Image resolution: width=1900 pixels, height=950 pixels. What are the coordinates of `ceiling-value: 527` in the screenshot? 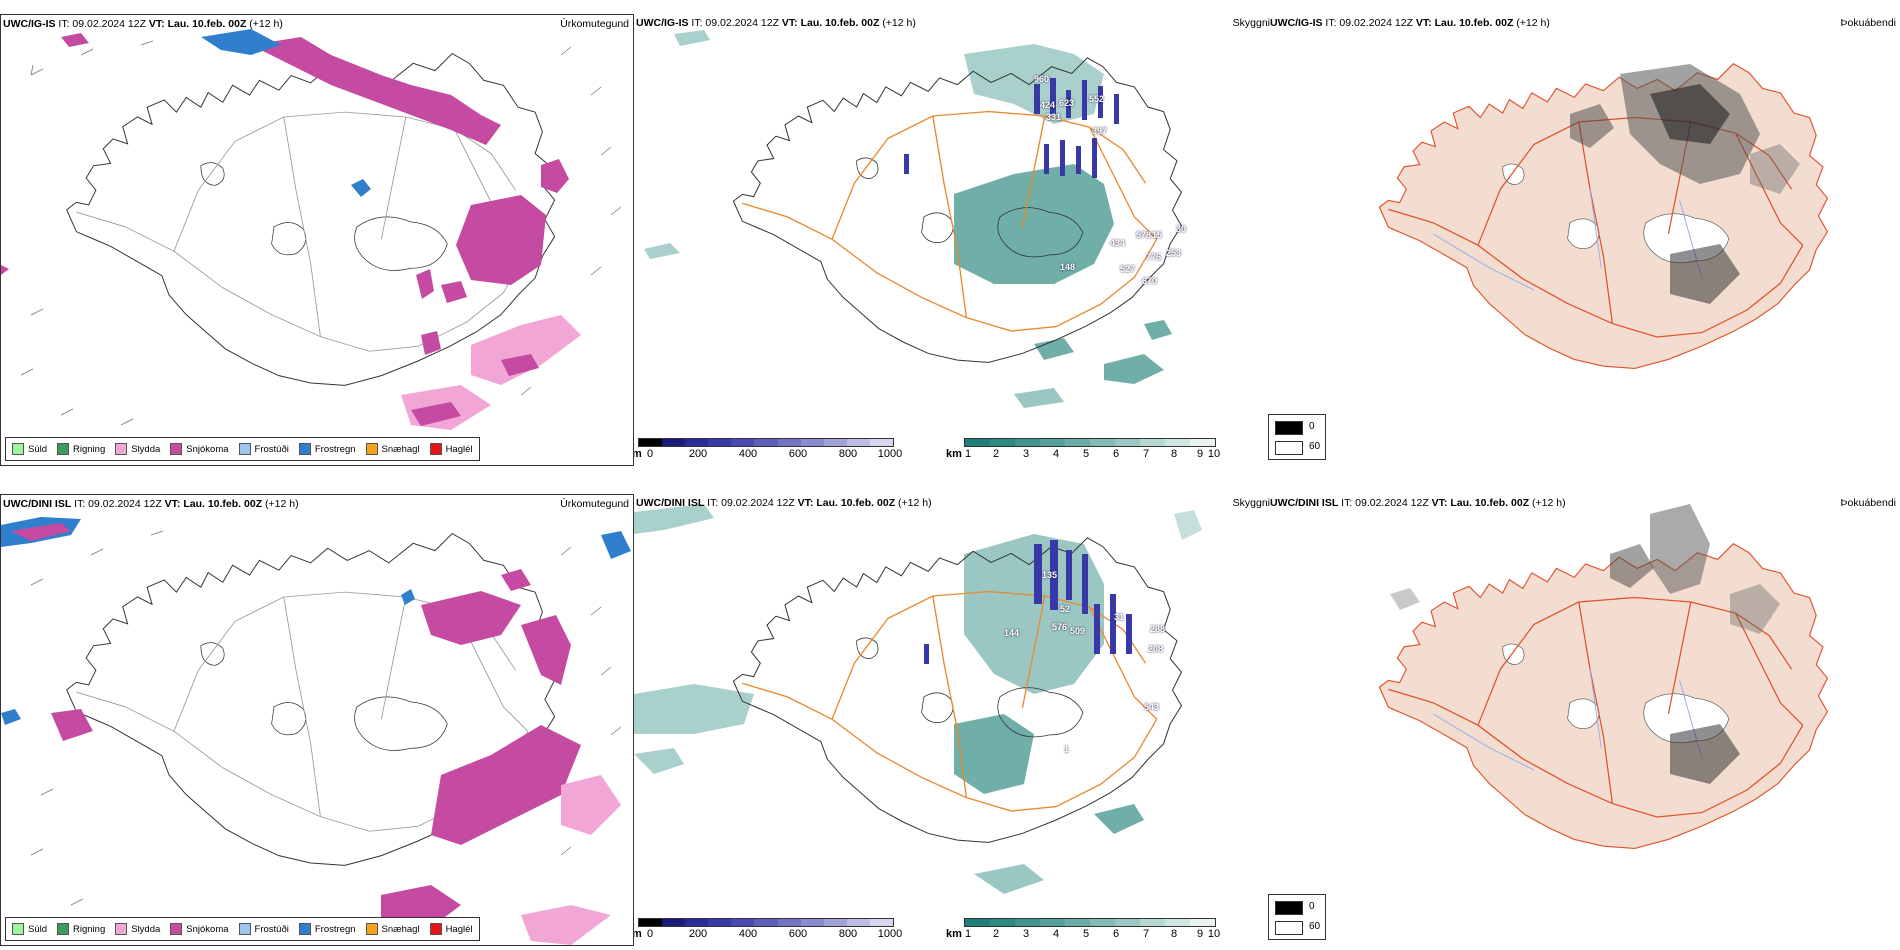 It's located at (1128, 269).